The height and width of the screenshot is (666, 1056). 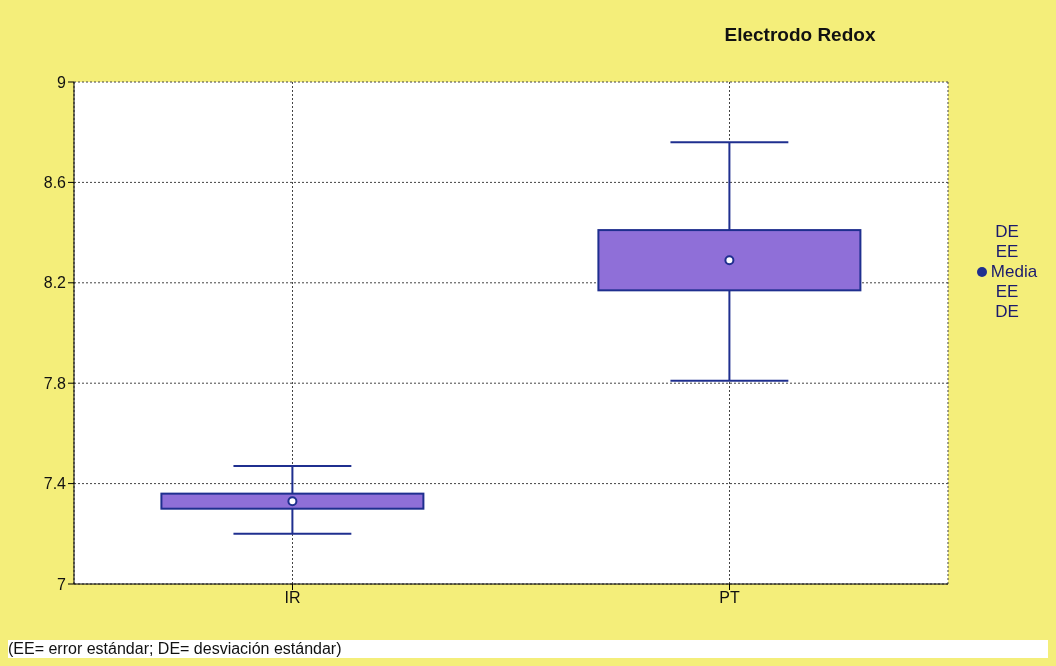 I want to click on text: (EE= error estándar; DE= desviación estándar), so click(x=528, y=649).